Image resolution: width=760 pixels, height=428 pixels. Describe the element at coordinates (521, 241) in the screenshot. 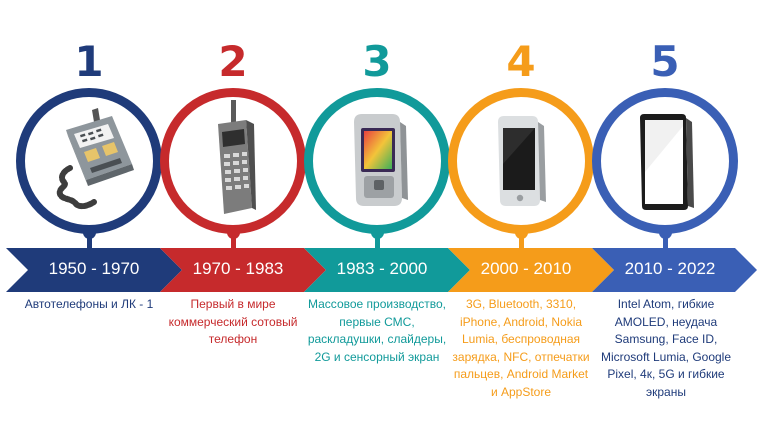

I see `era-4-stem` at that location.